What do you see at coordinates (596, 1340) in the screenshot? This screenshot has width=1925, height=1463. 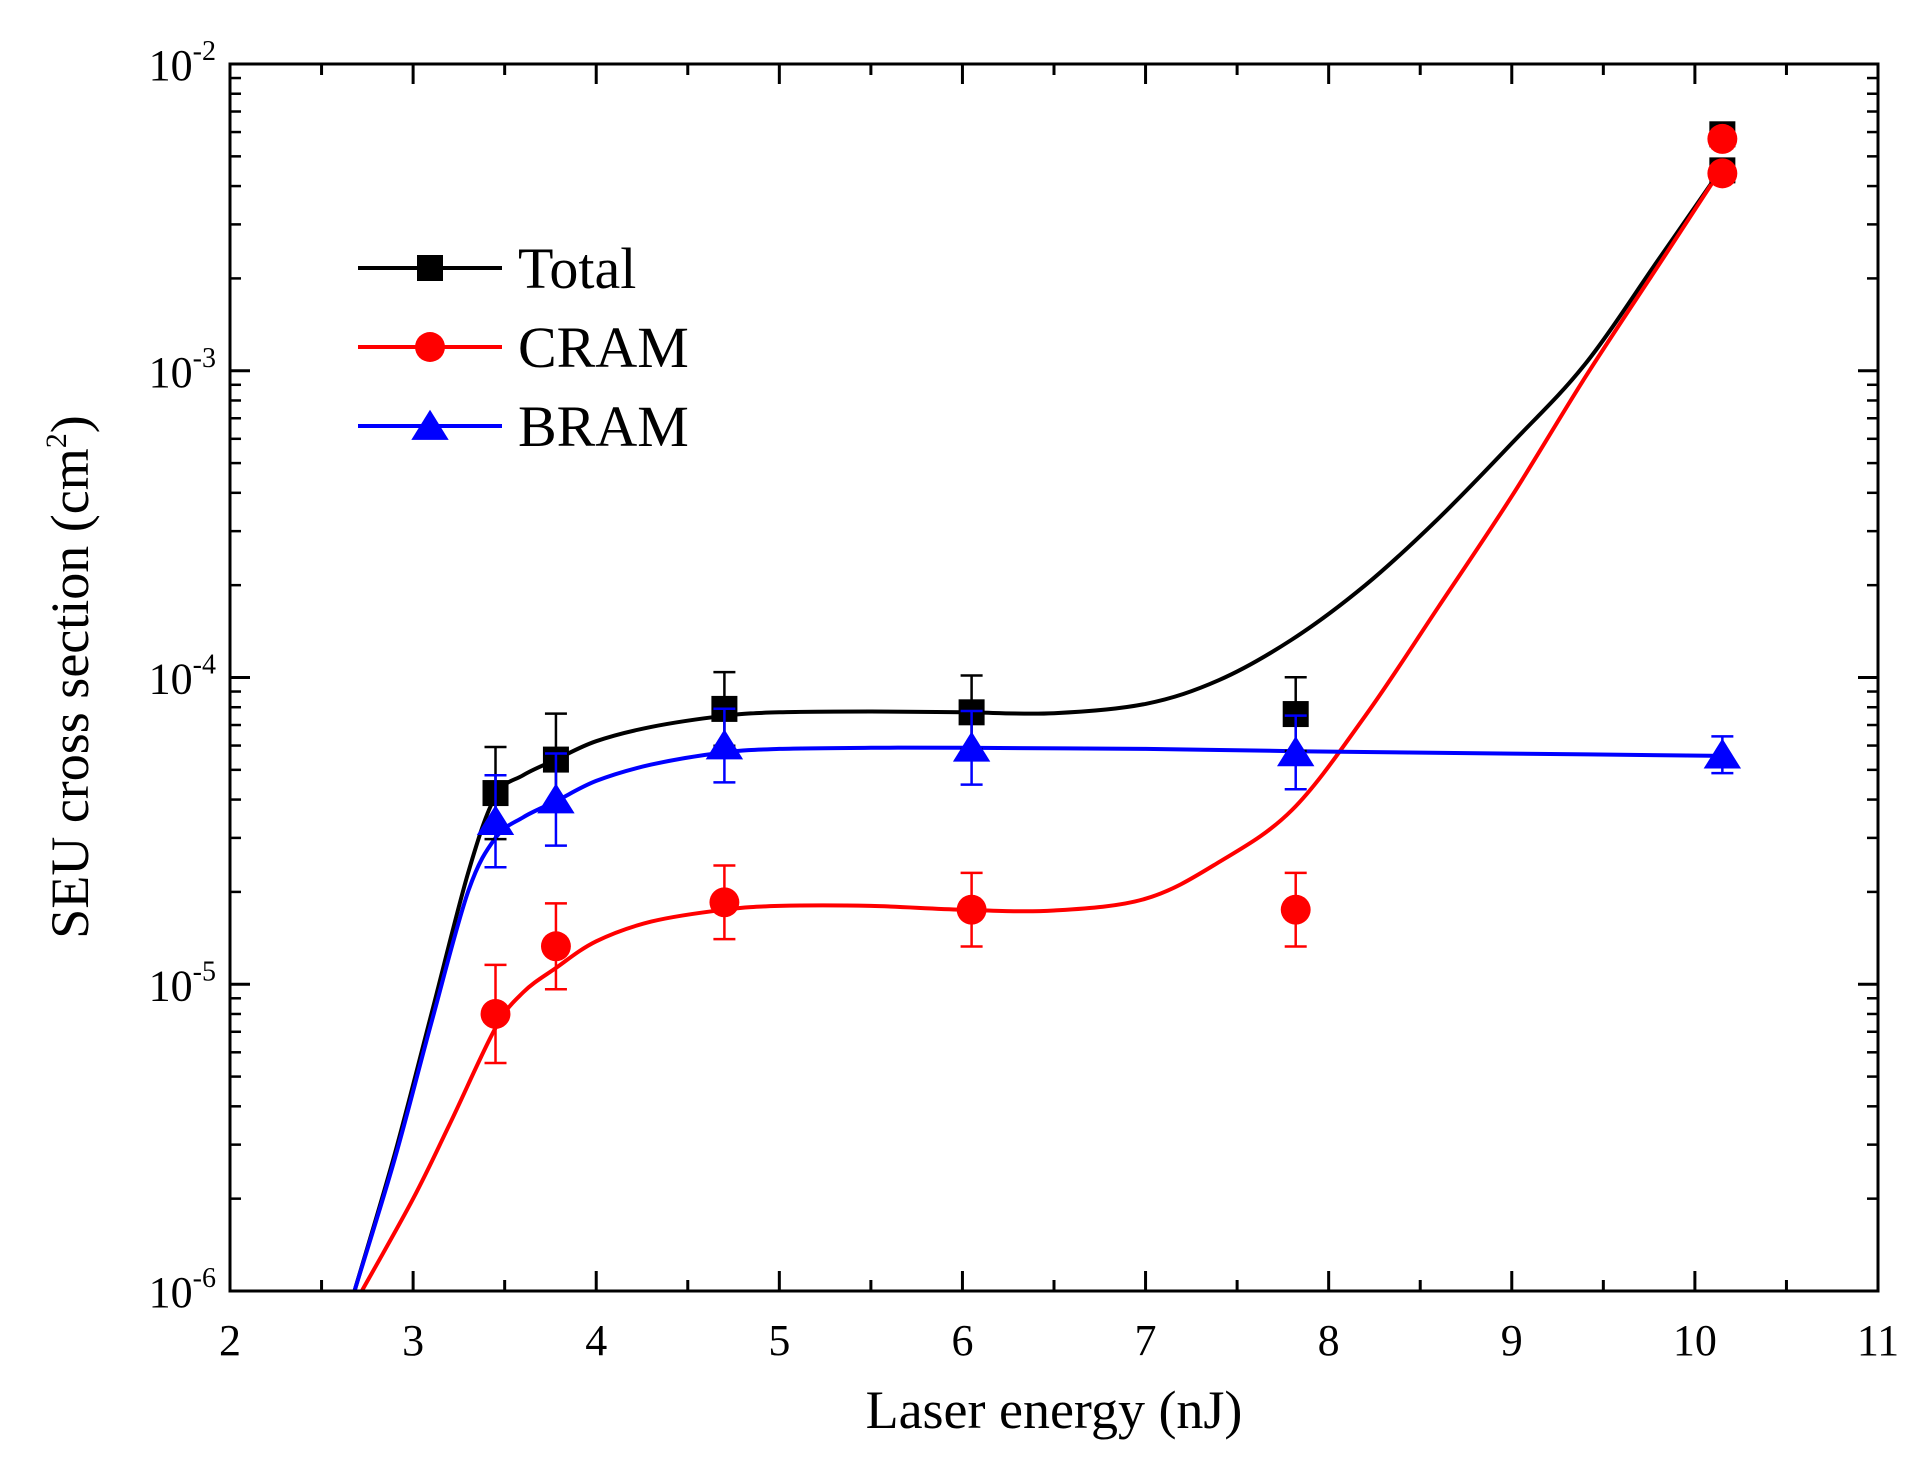 I see `x-tick-label: 4` at bounding box center [596, 1340].